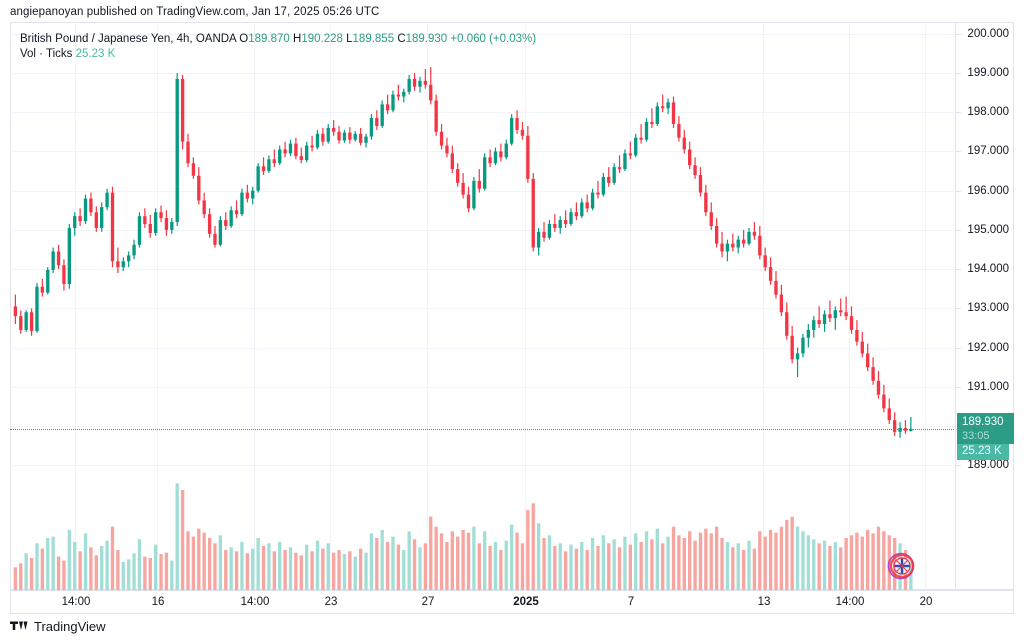  I want to click on time-tick-label: 23, so click(331, 602).